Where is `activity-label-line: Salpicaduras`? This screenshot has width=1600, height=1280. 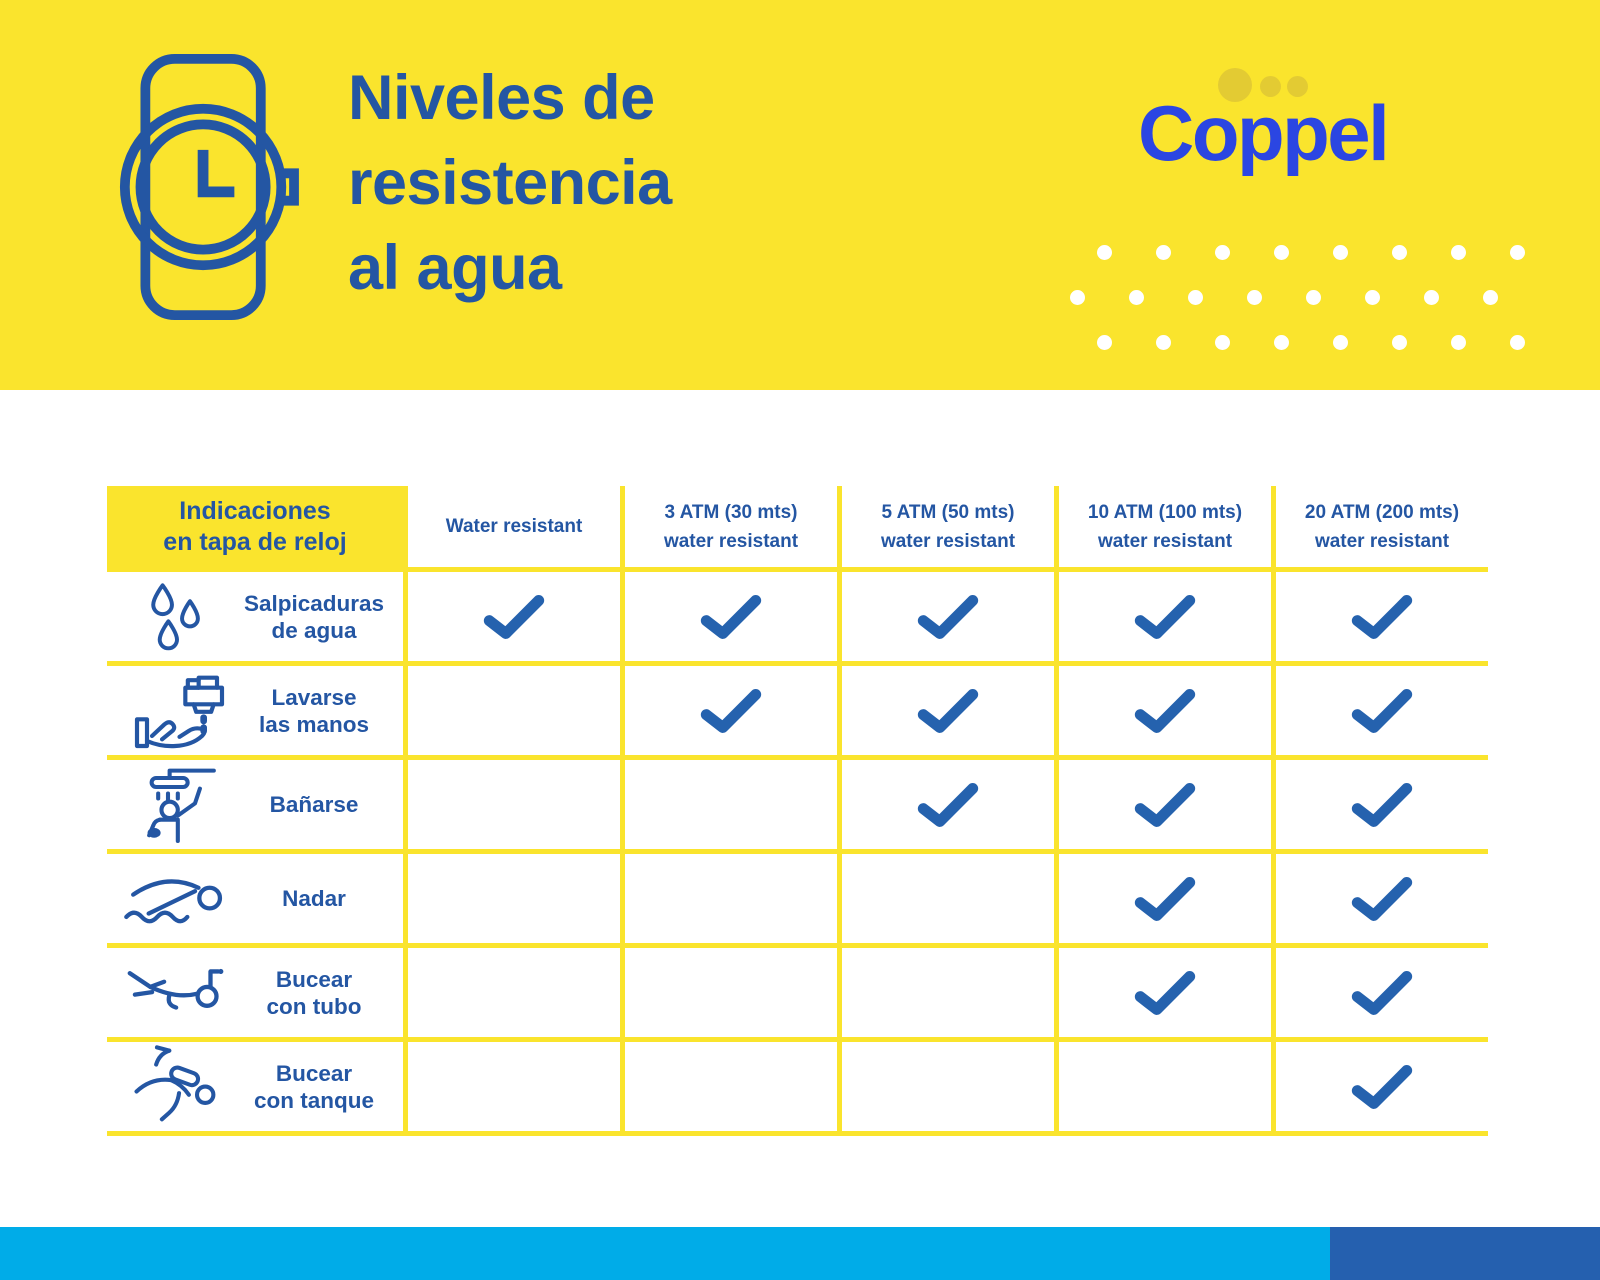 activity-label-line: Salpicaduras is located at coordinates (314, 603).